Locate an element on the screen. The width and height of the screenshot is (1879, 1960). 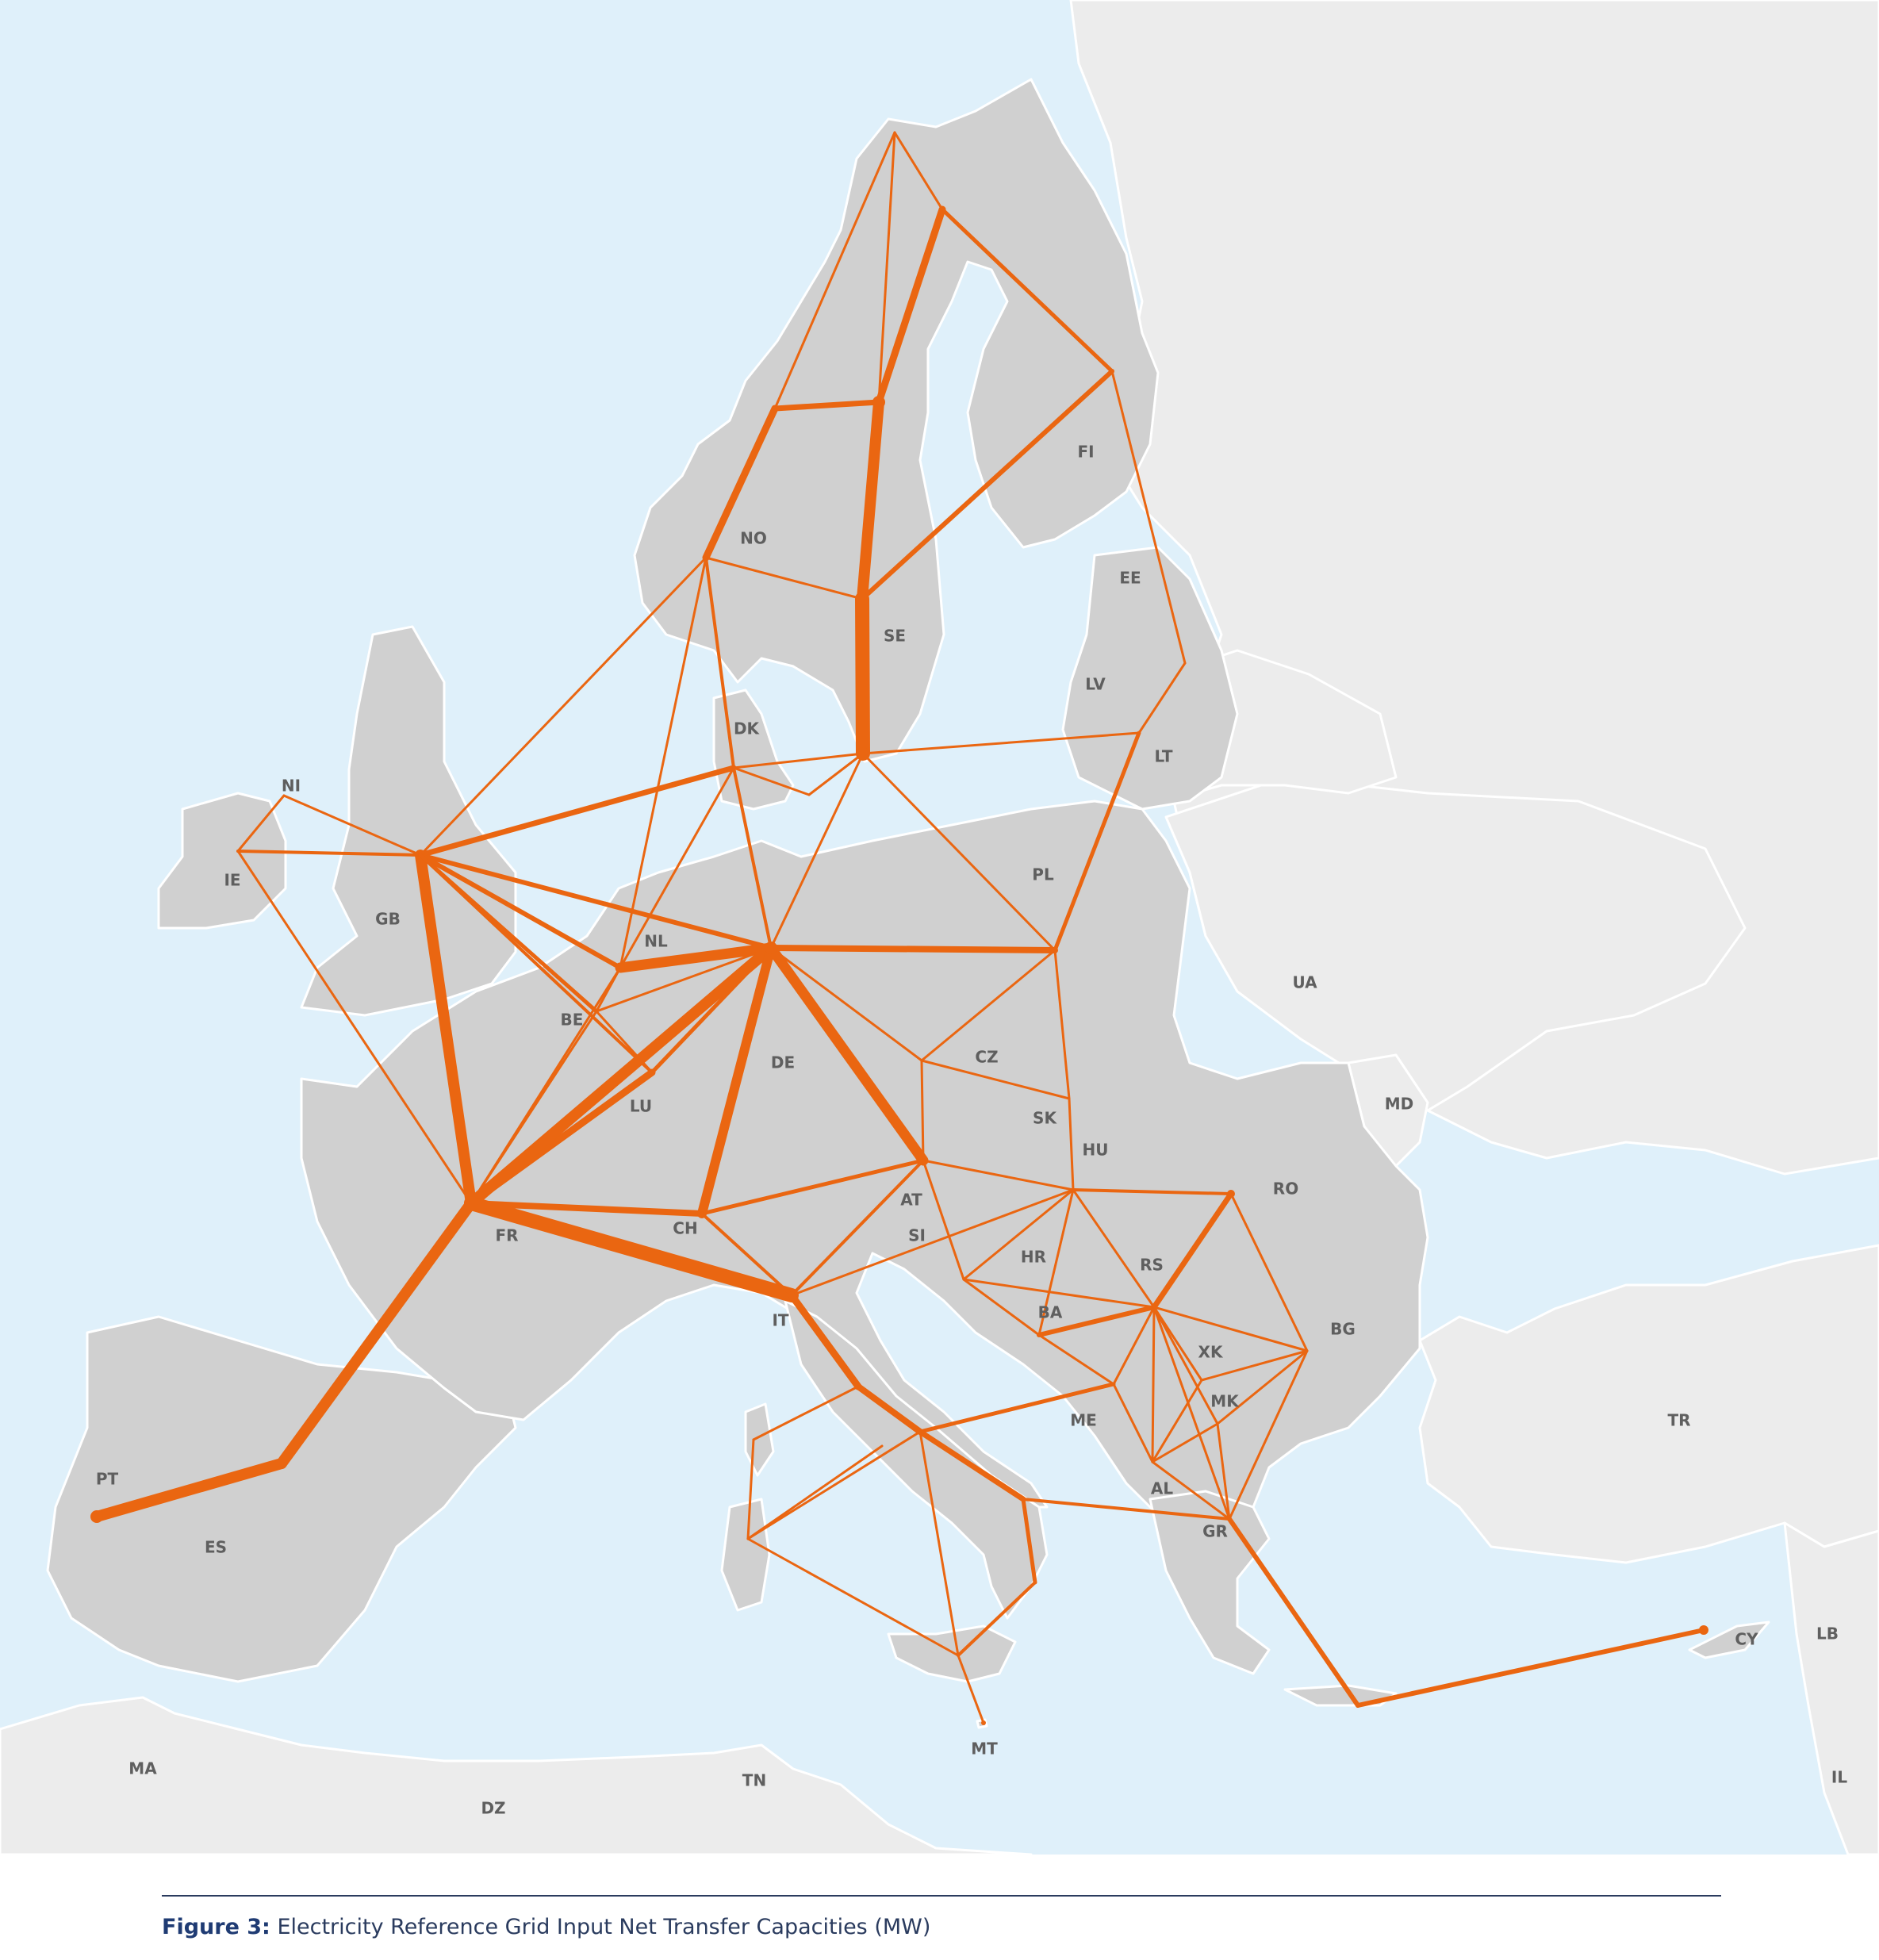
label-sk: SK is located at coordinates (1045, 1118).